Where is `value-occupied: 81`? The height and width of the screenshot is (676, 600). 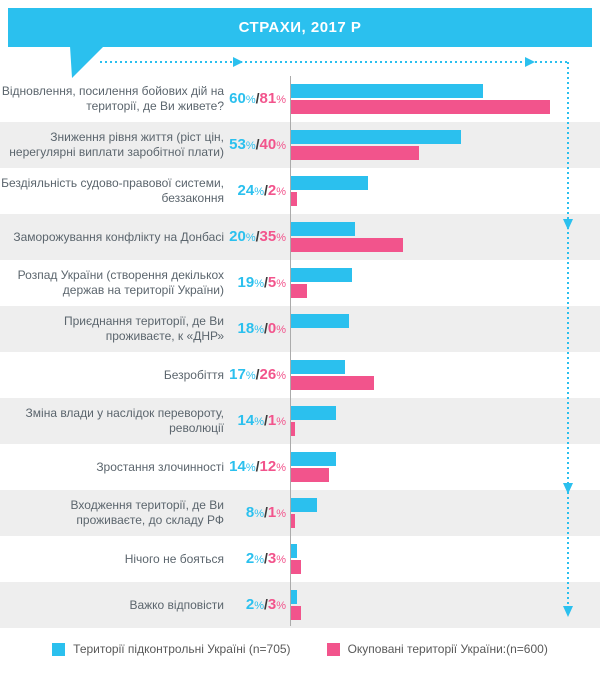
value-occupied: 81 is located at coordinates (268, 98).